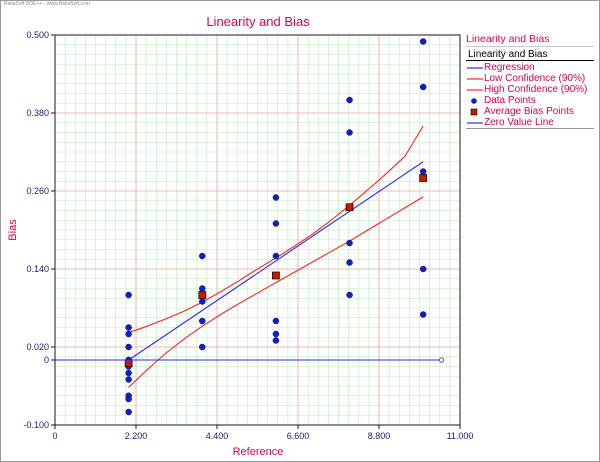 The image size is (600, 462). Describe the element at coordinates (37, 113) in the screenshot. I see `y-tick-label: 0.380` at that location.